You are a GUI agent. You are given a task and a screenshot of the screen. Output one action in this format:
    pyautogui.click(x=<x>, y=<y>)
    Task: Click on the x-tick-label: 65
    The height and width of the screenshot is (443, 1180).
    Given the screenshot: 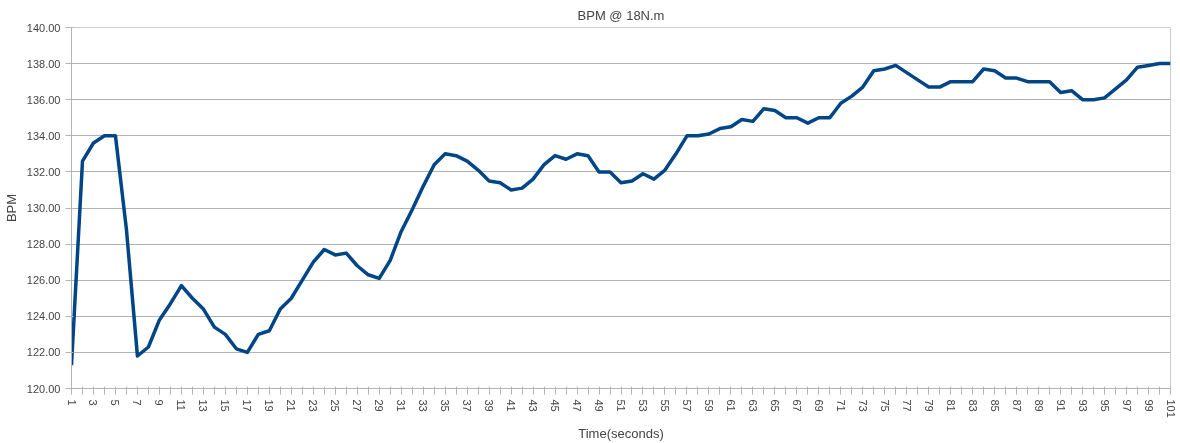 What is the action you would take?
    pyautogui.click(x=774, y=405)
    